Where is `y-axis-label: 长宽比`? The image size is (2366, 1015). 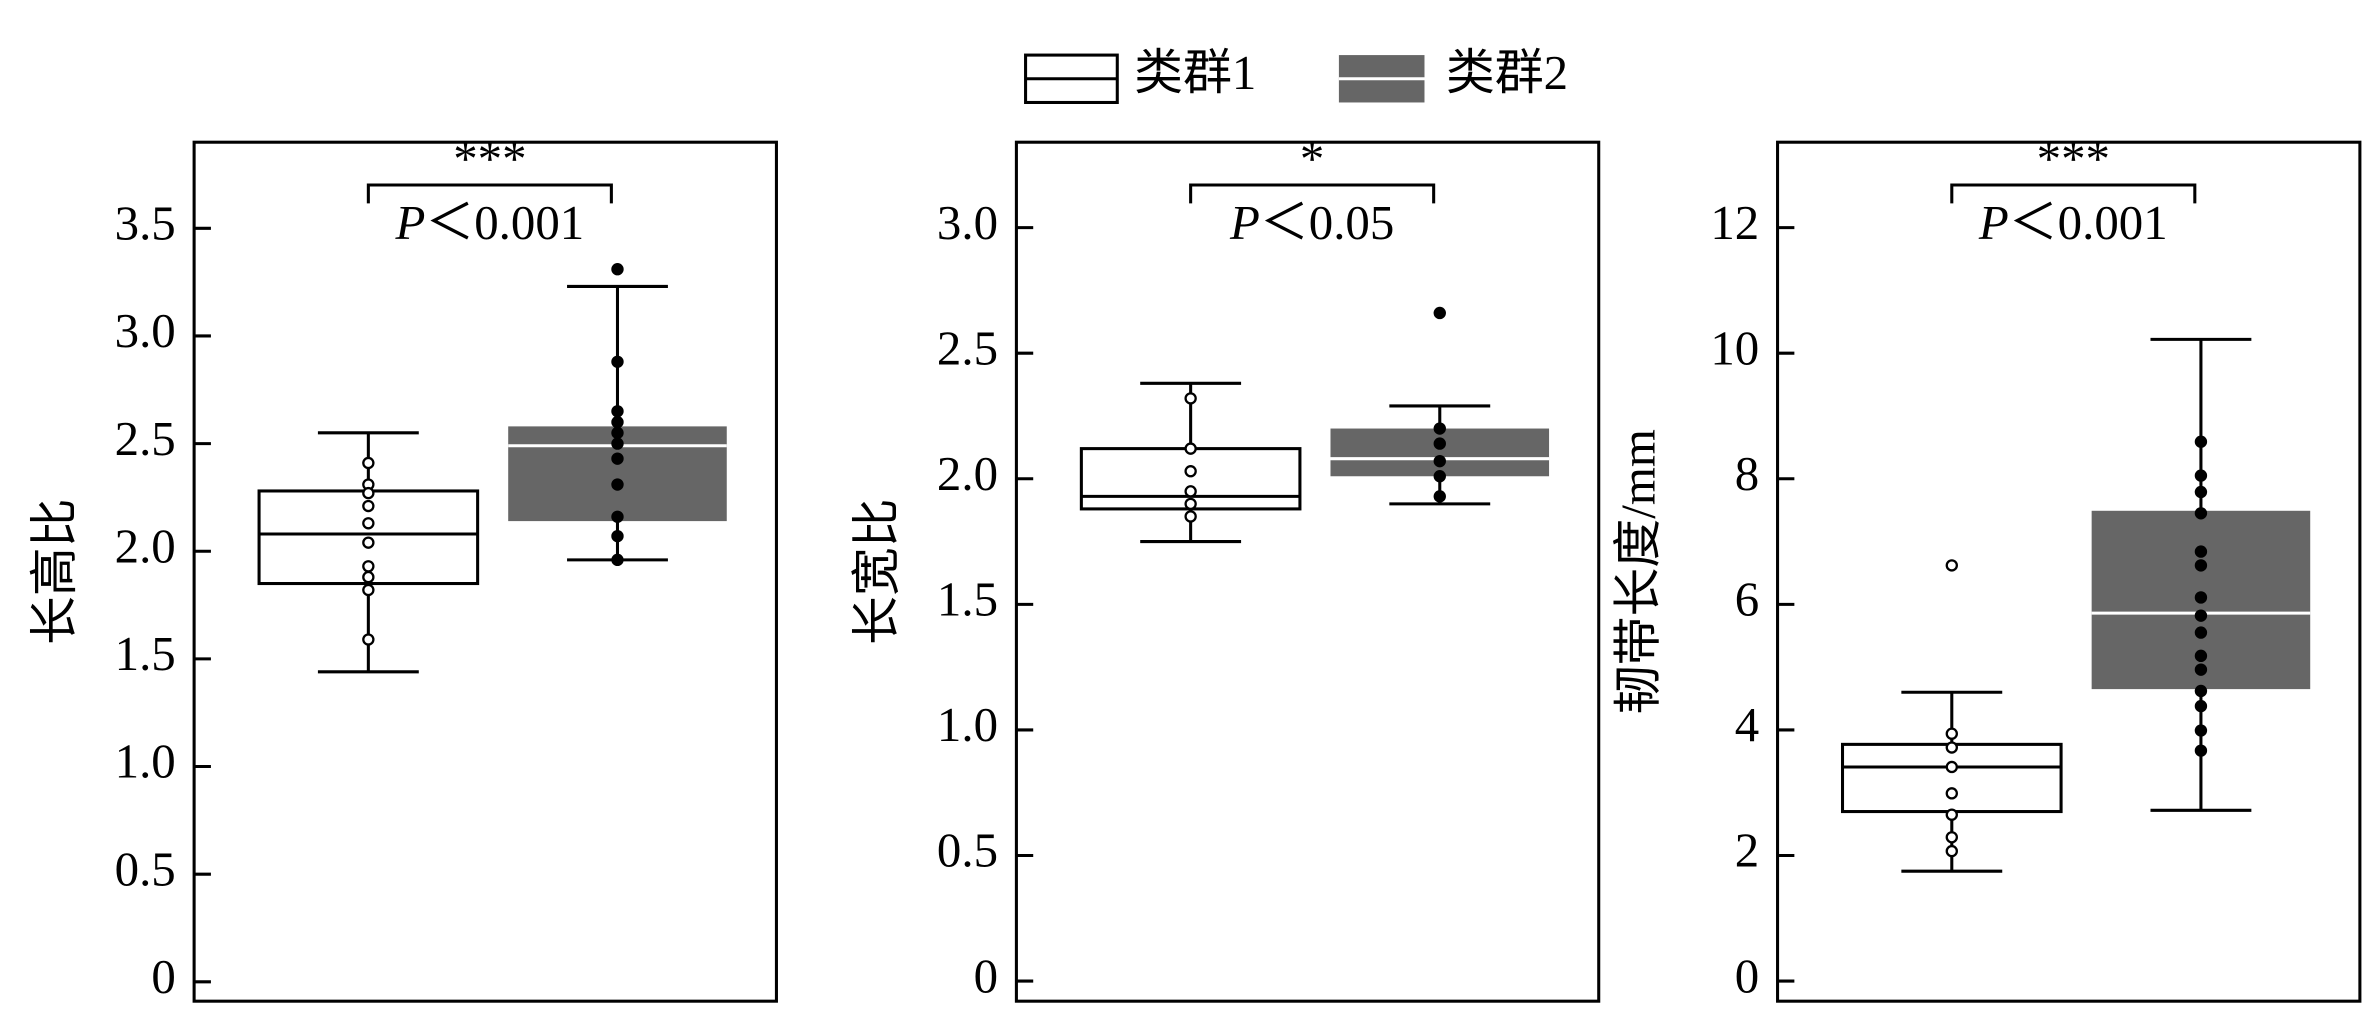
y-axis-label: 长宽比 is located at coordinates (876, 571).